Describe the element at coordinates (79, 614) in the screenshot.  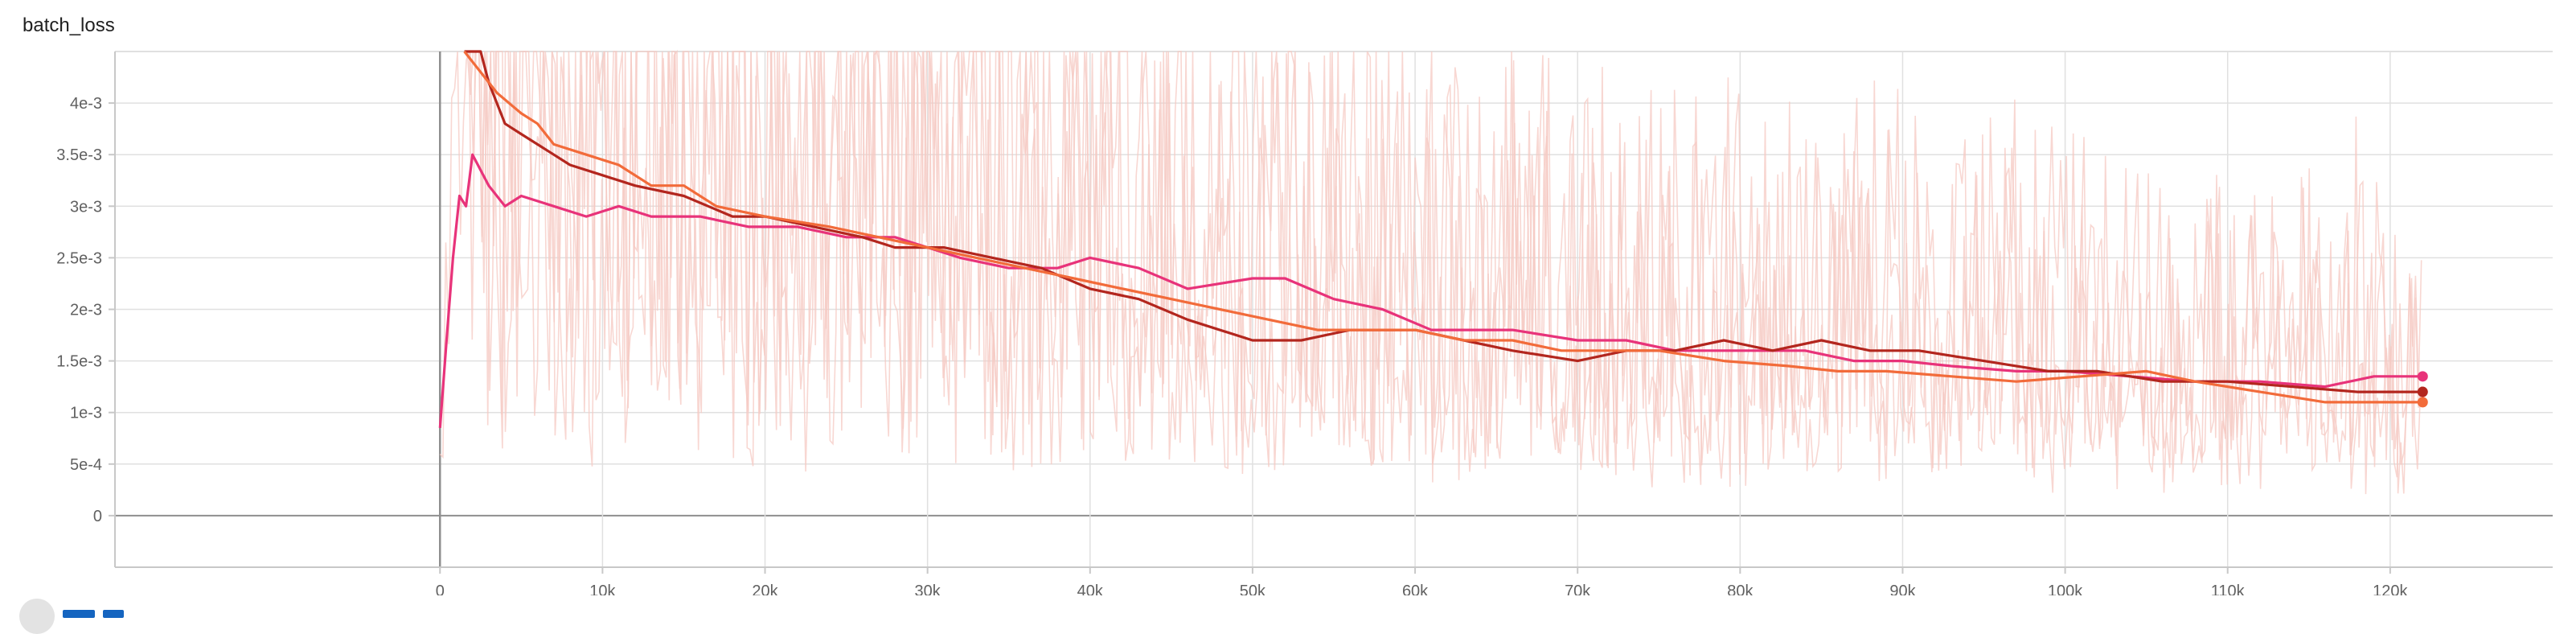
I see `download-icon` at that location.